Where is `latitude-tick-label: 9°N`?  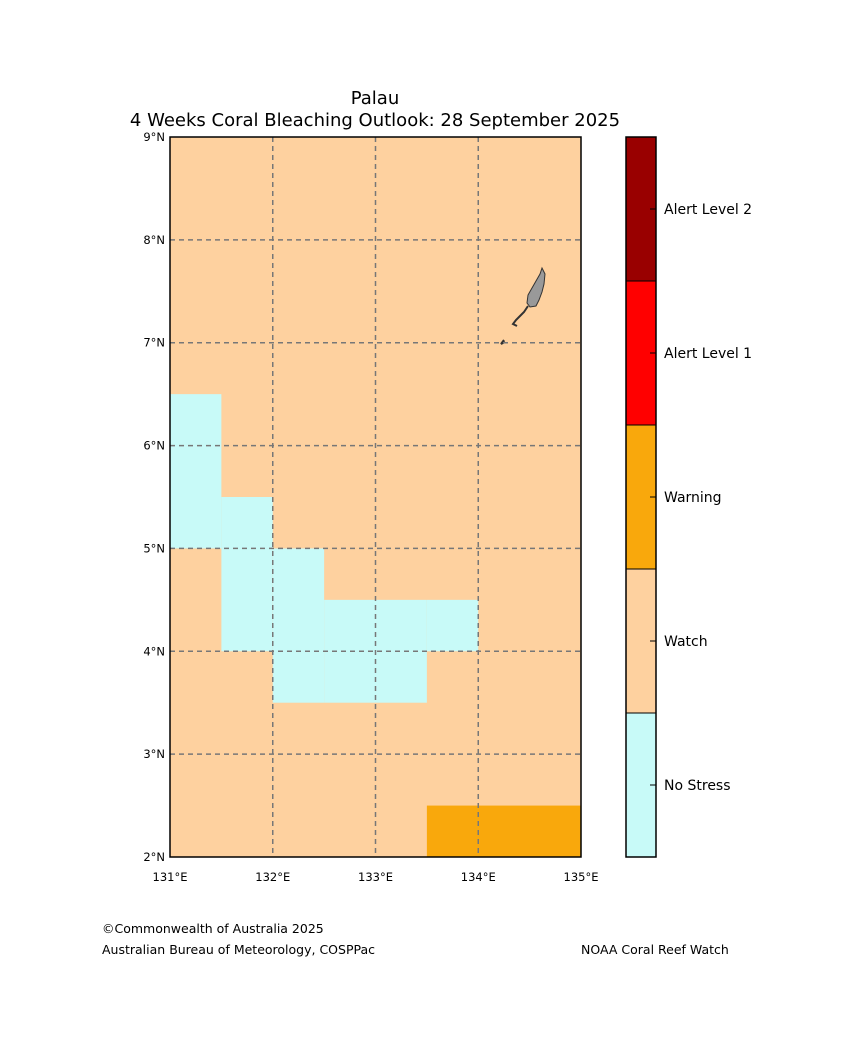 latitude-tick-label: 9°N is located at coordinates (154, 137).